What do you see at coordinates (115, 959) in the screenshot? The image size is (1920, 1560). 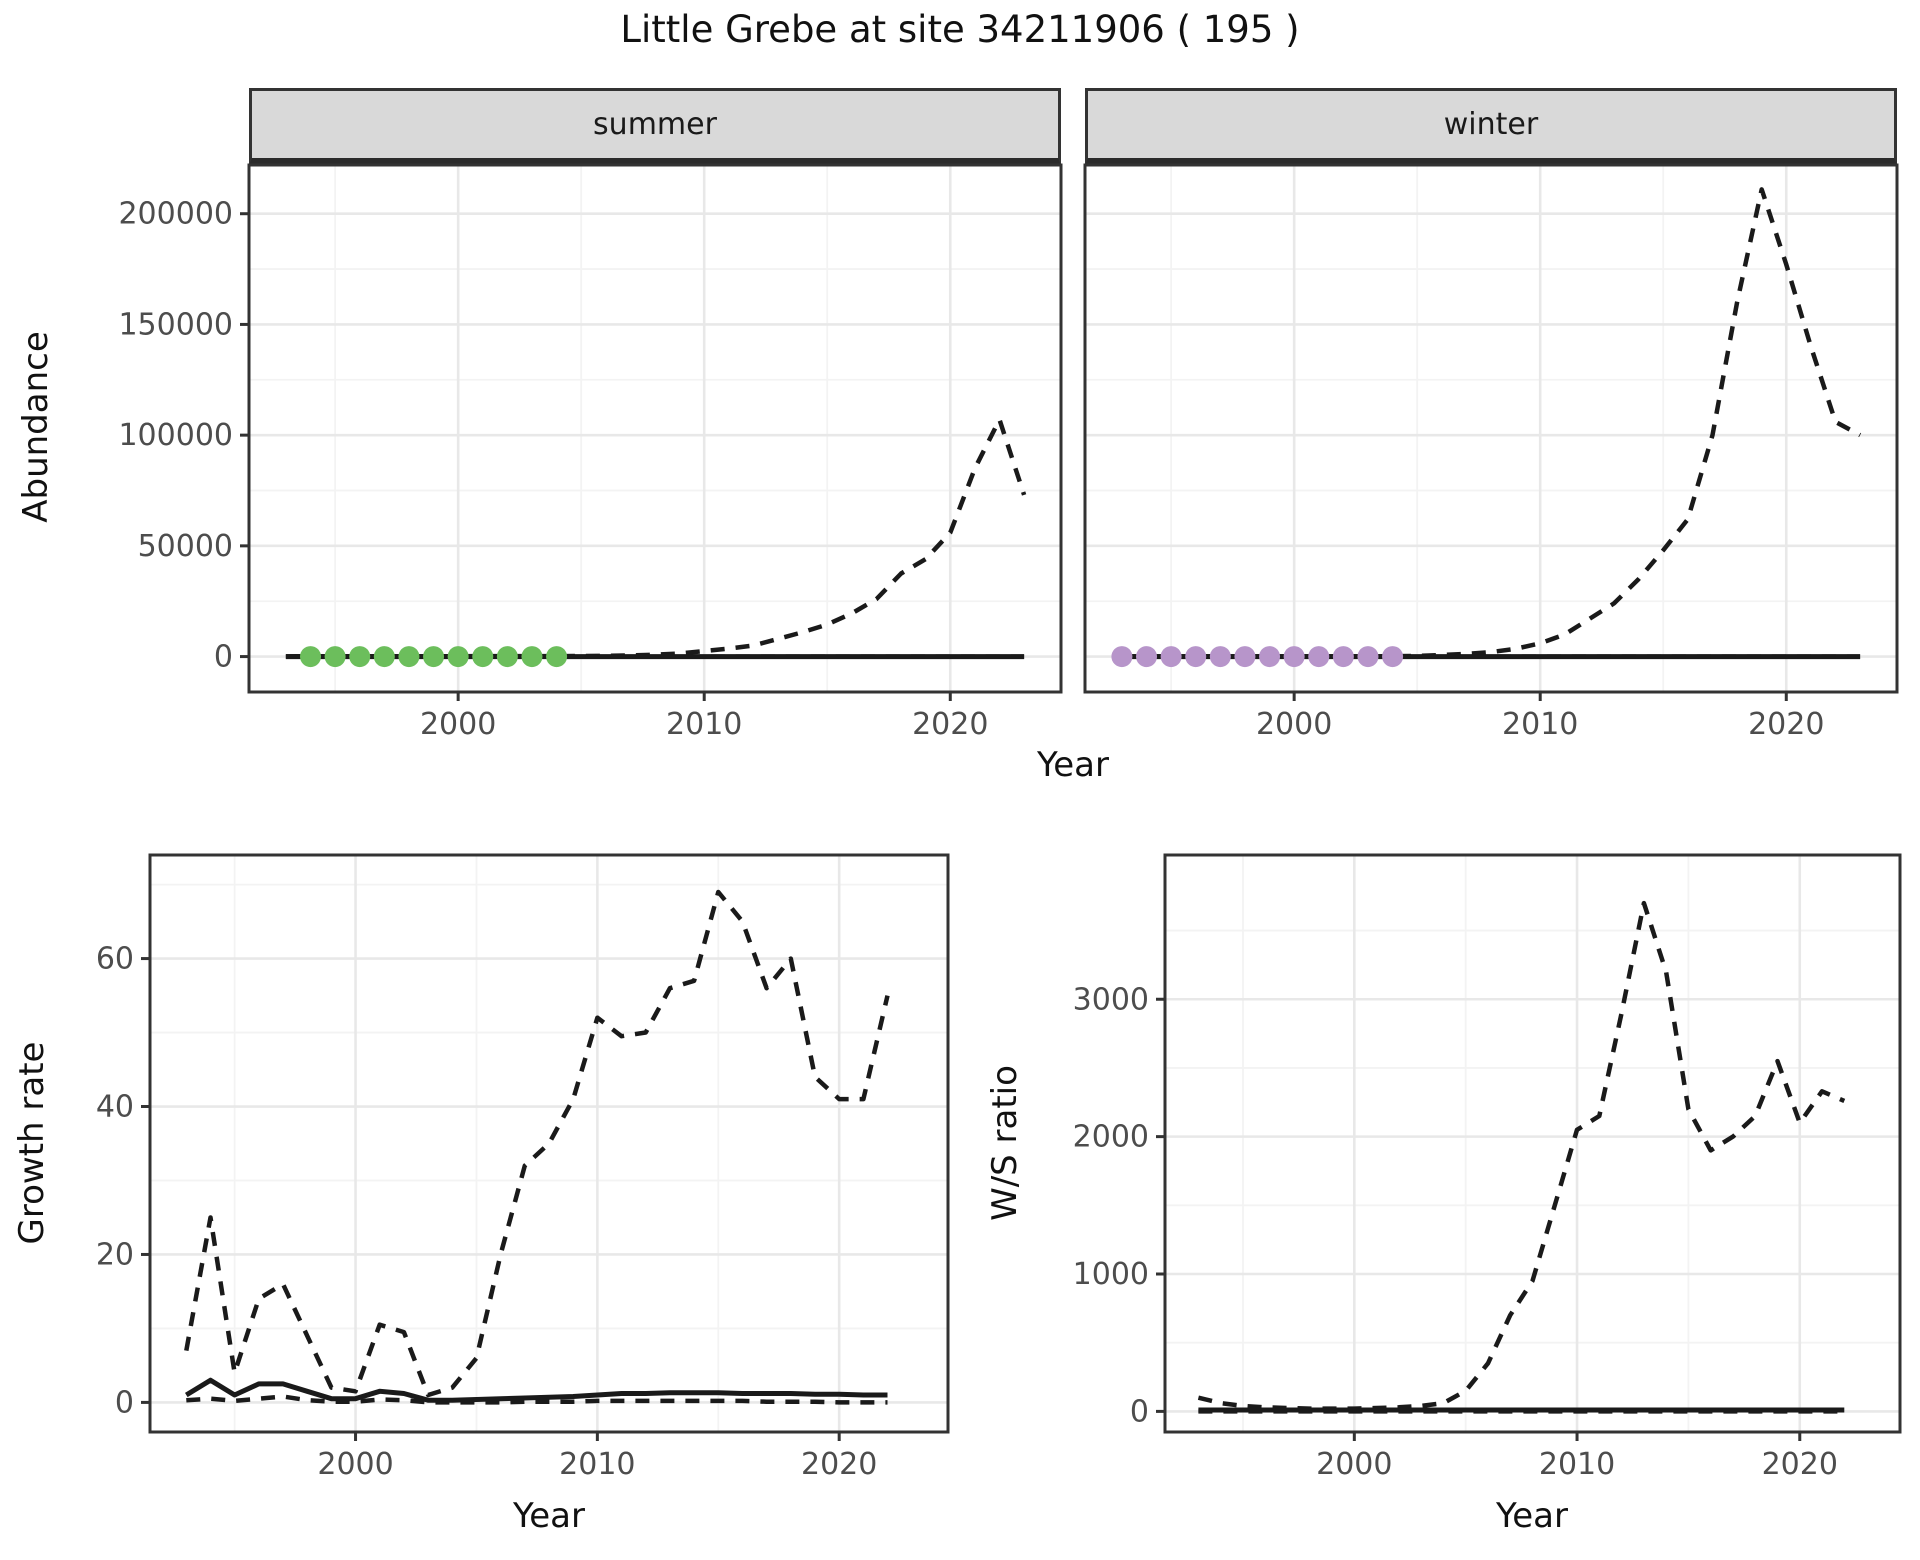 I see `y-tick-label: 60` at bounding box center [115, 959].